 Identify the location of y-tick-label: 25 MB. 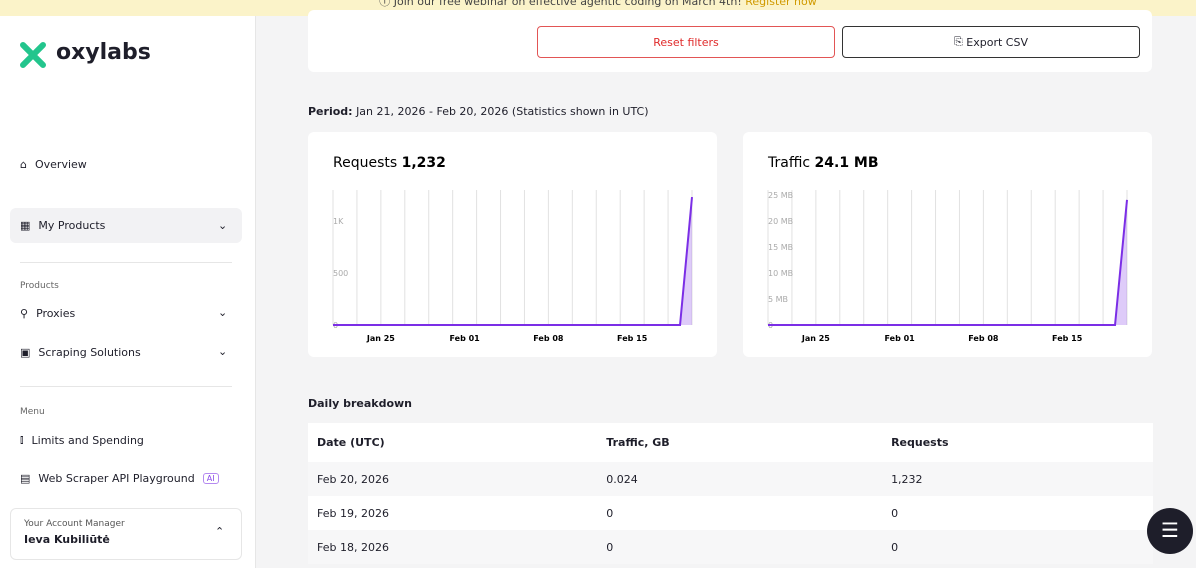
(780, 195).